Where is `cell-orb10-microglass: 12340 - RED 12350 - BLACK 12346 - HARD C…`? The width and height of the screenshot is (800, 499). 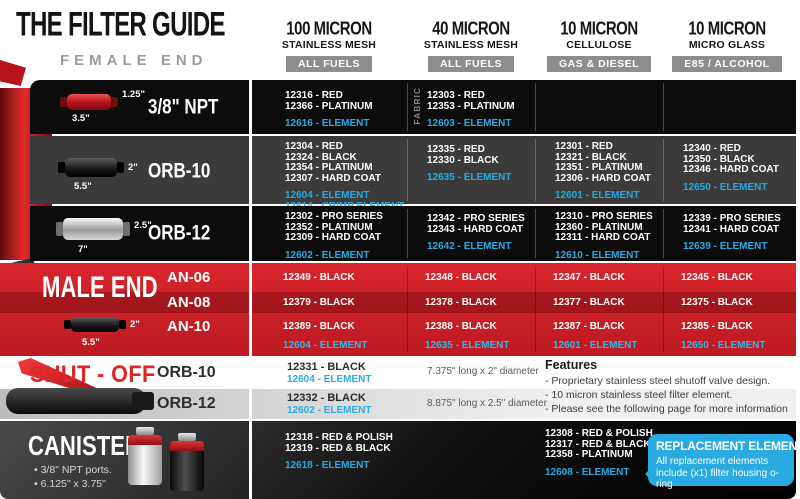
cell-orb10-microglass: 12340 - RED 12350 - BLACK 12346 - HARD C… is located at coordinates (741, 168).